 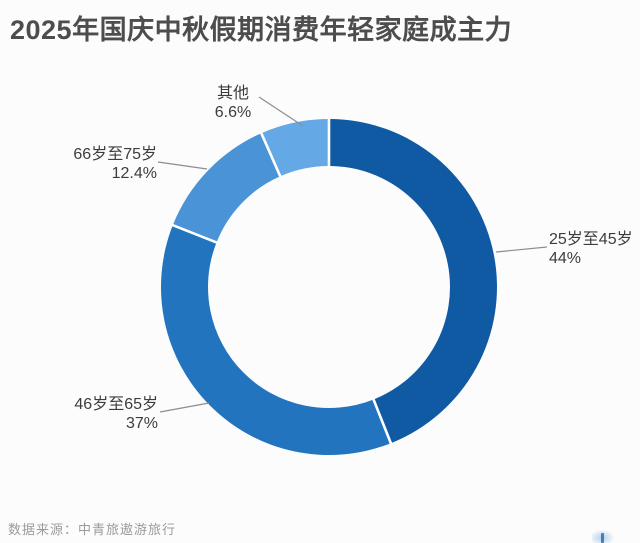 I want to click on slice-label-other: 其他 6.6%, so click(x=233, y=103).